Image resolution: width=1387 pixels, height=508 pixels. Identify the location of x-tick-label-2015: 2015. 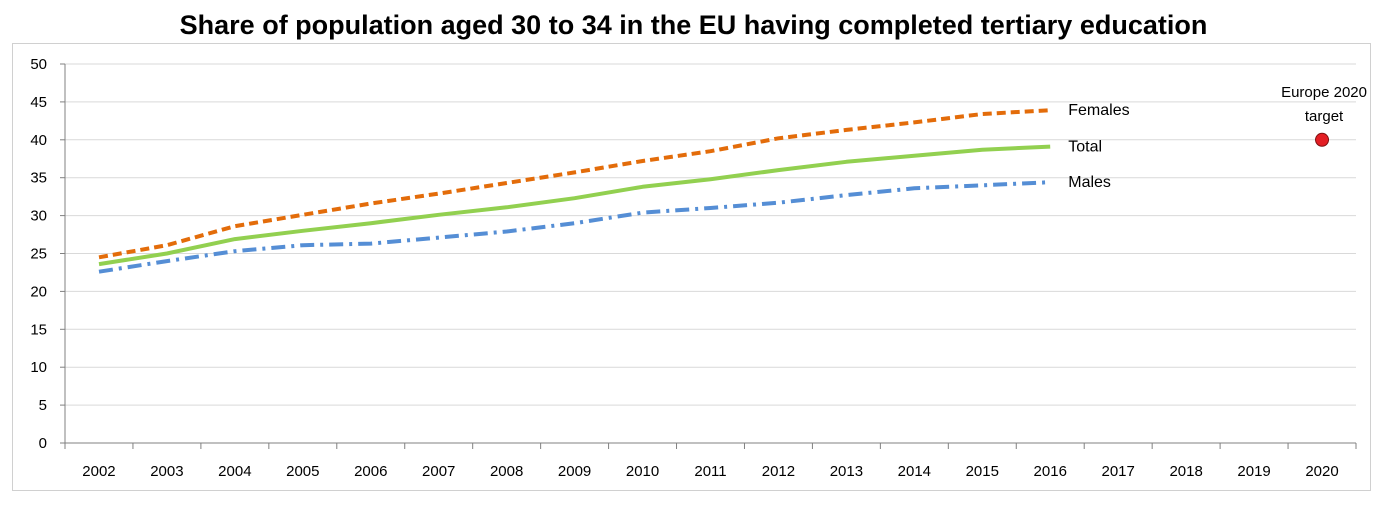
(982, 471).